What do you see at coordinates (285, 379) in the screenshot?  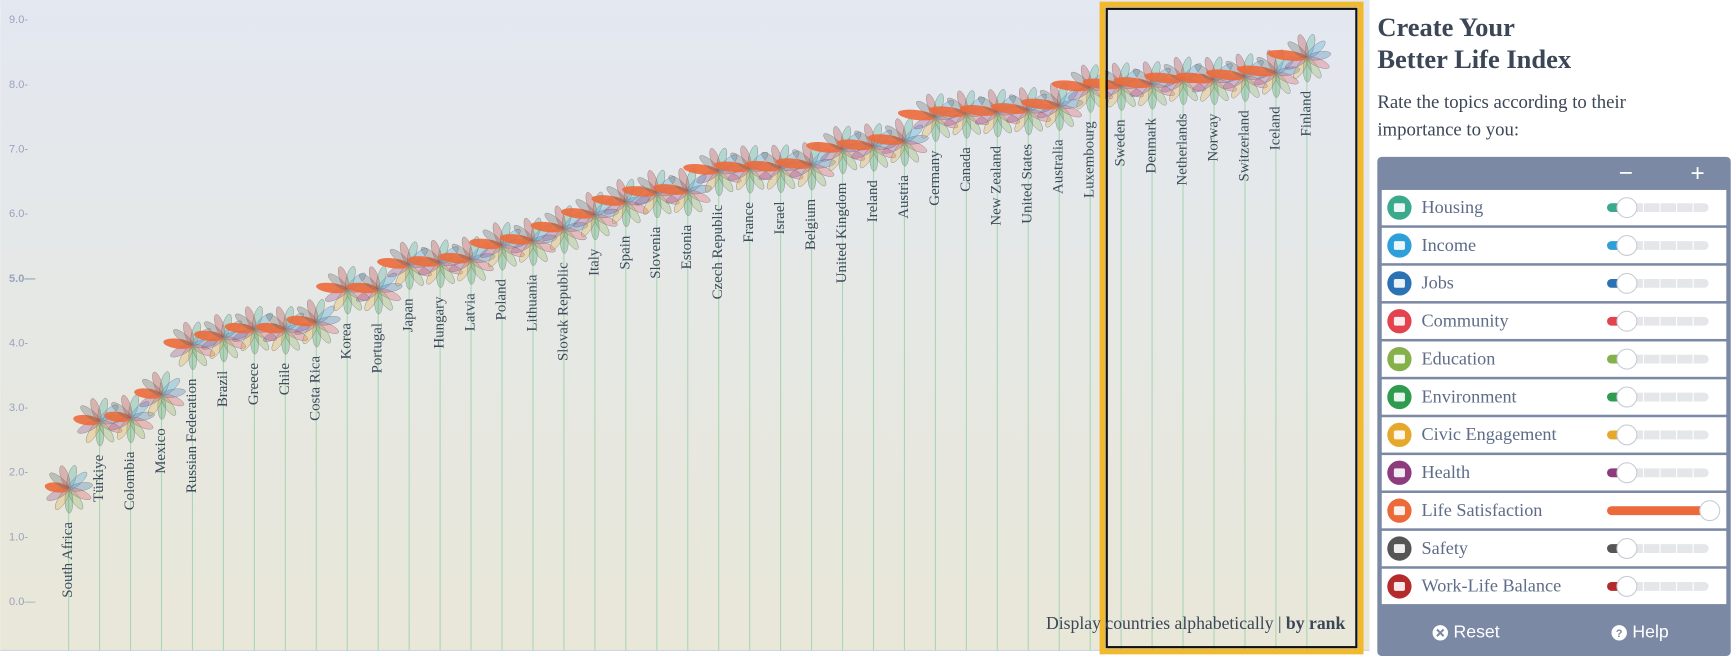 I see `country-label: Chile` at bounding box center [285, 379].